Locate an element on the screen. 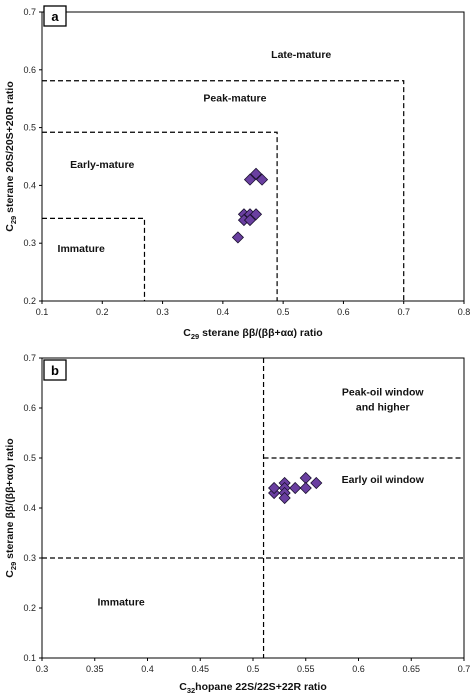  region-label: and higher is located at coordinates (383, 408).